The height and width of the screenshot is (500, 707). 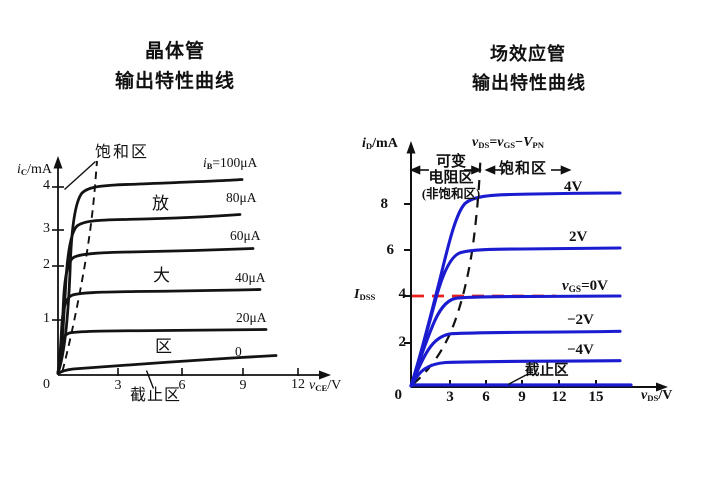 What do you see at coordinates (243, 385) in the screenshot?
I see `bjt-xtick-9: 9` at bounding box center [243, 385].